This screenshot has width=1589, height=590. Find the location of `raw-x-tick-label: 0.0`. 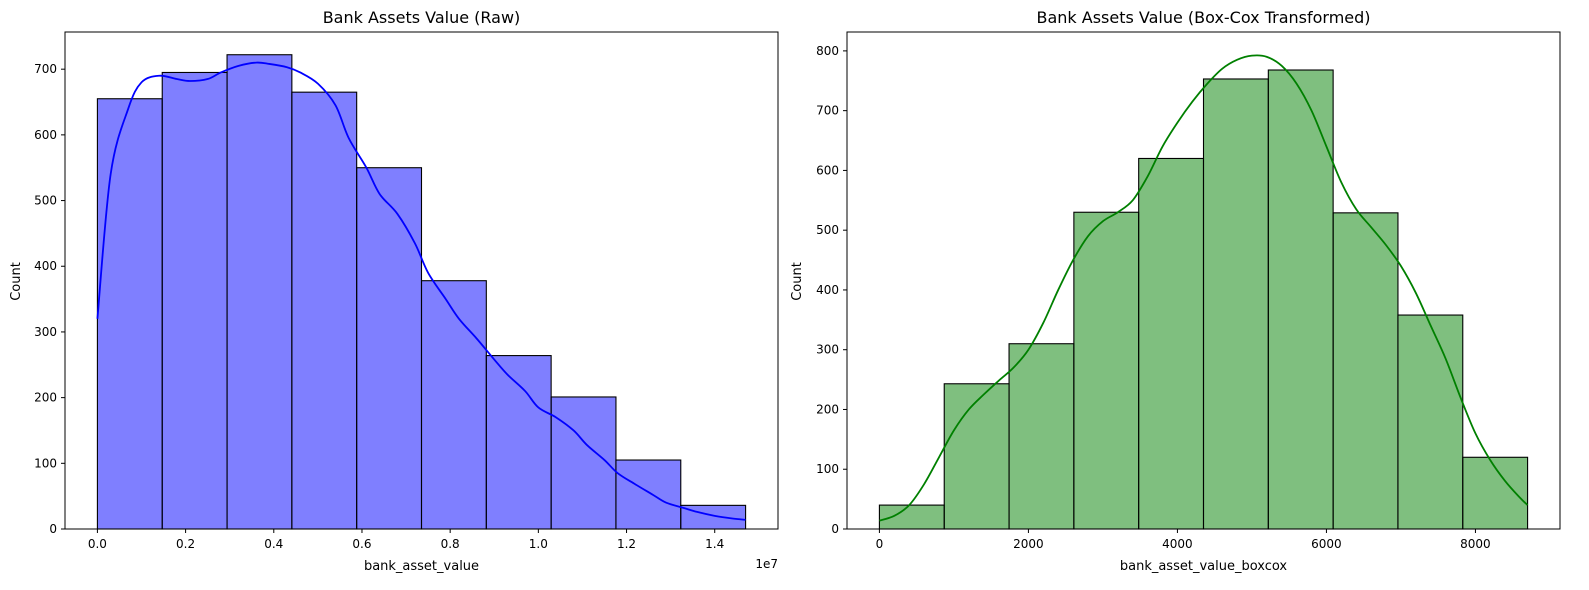

raw-x-tick-label: 0.0 is located at coordinates (97, 544).